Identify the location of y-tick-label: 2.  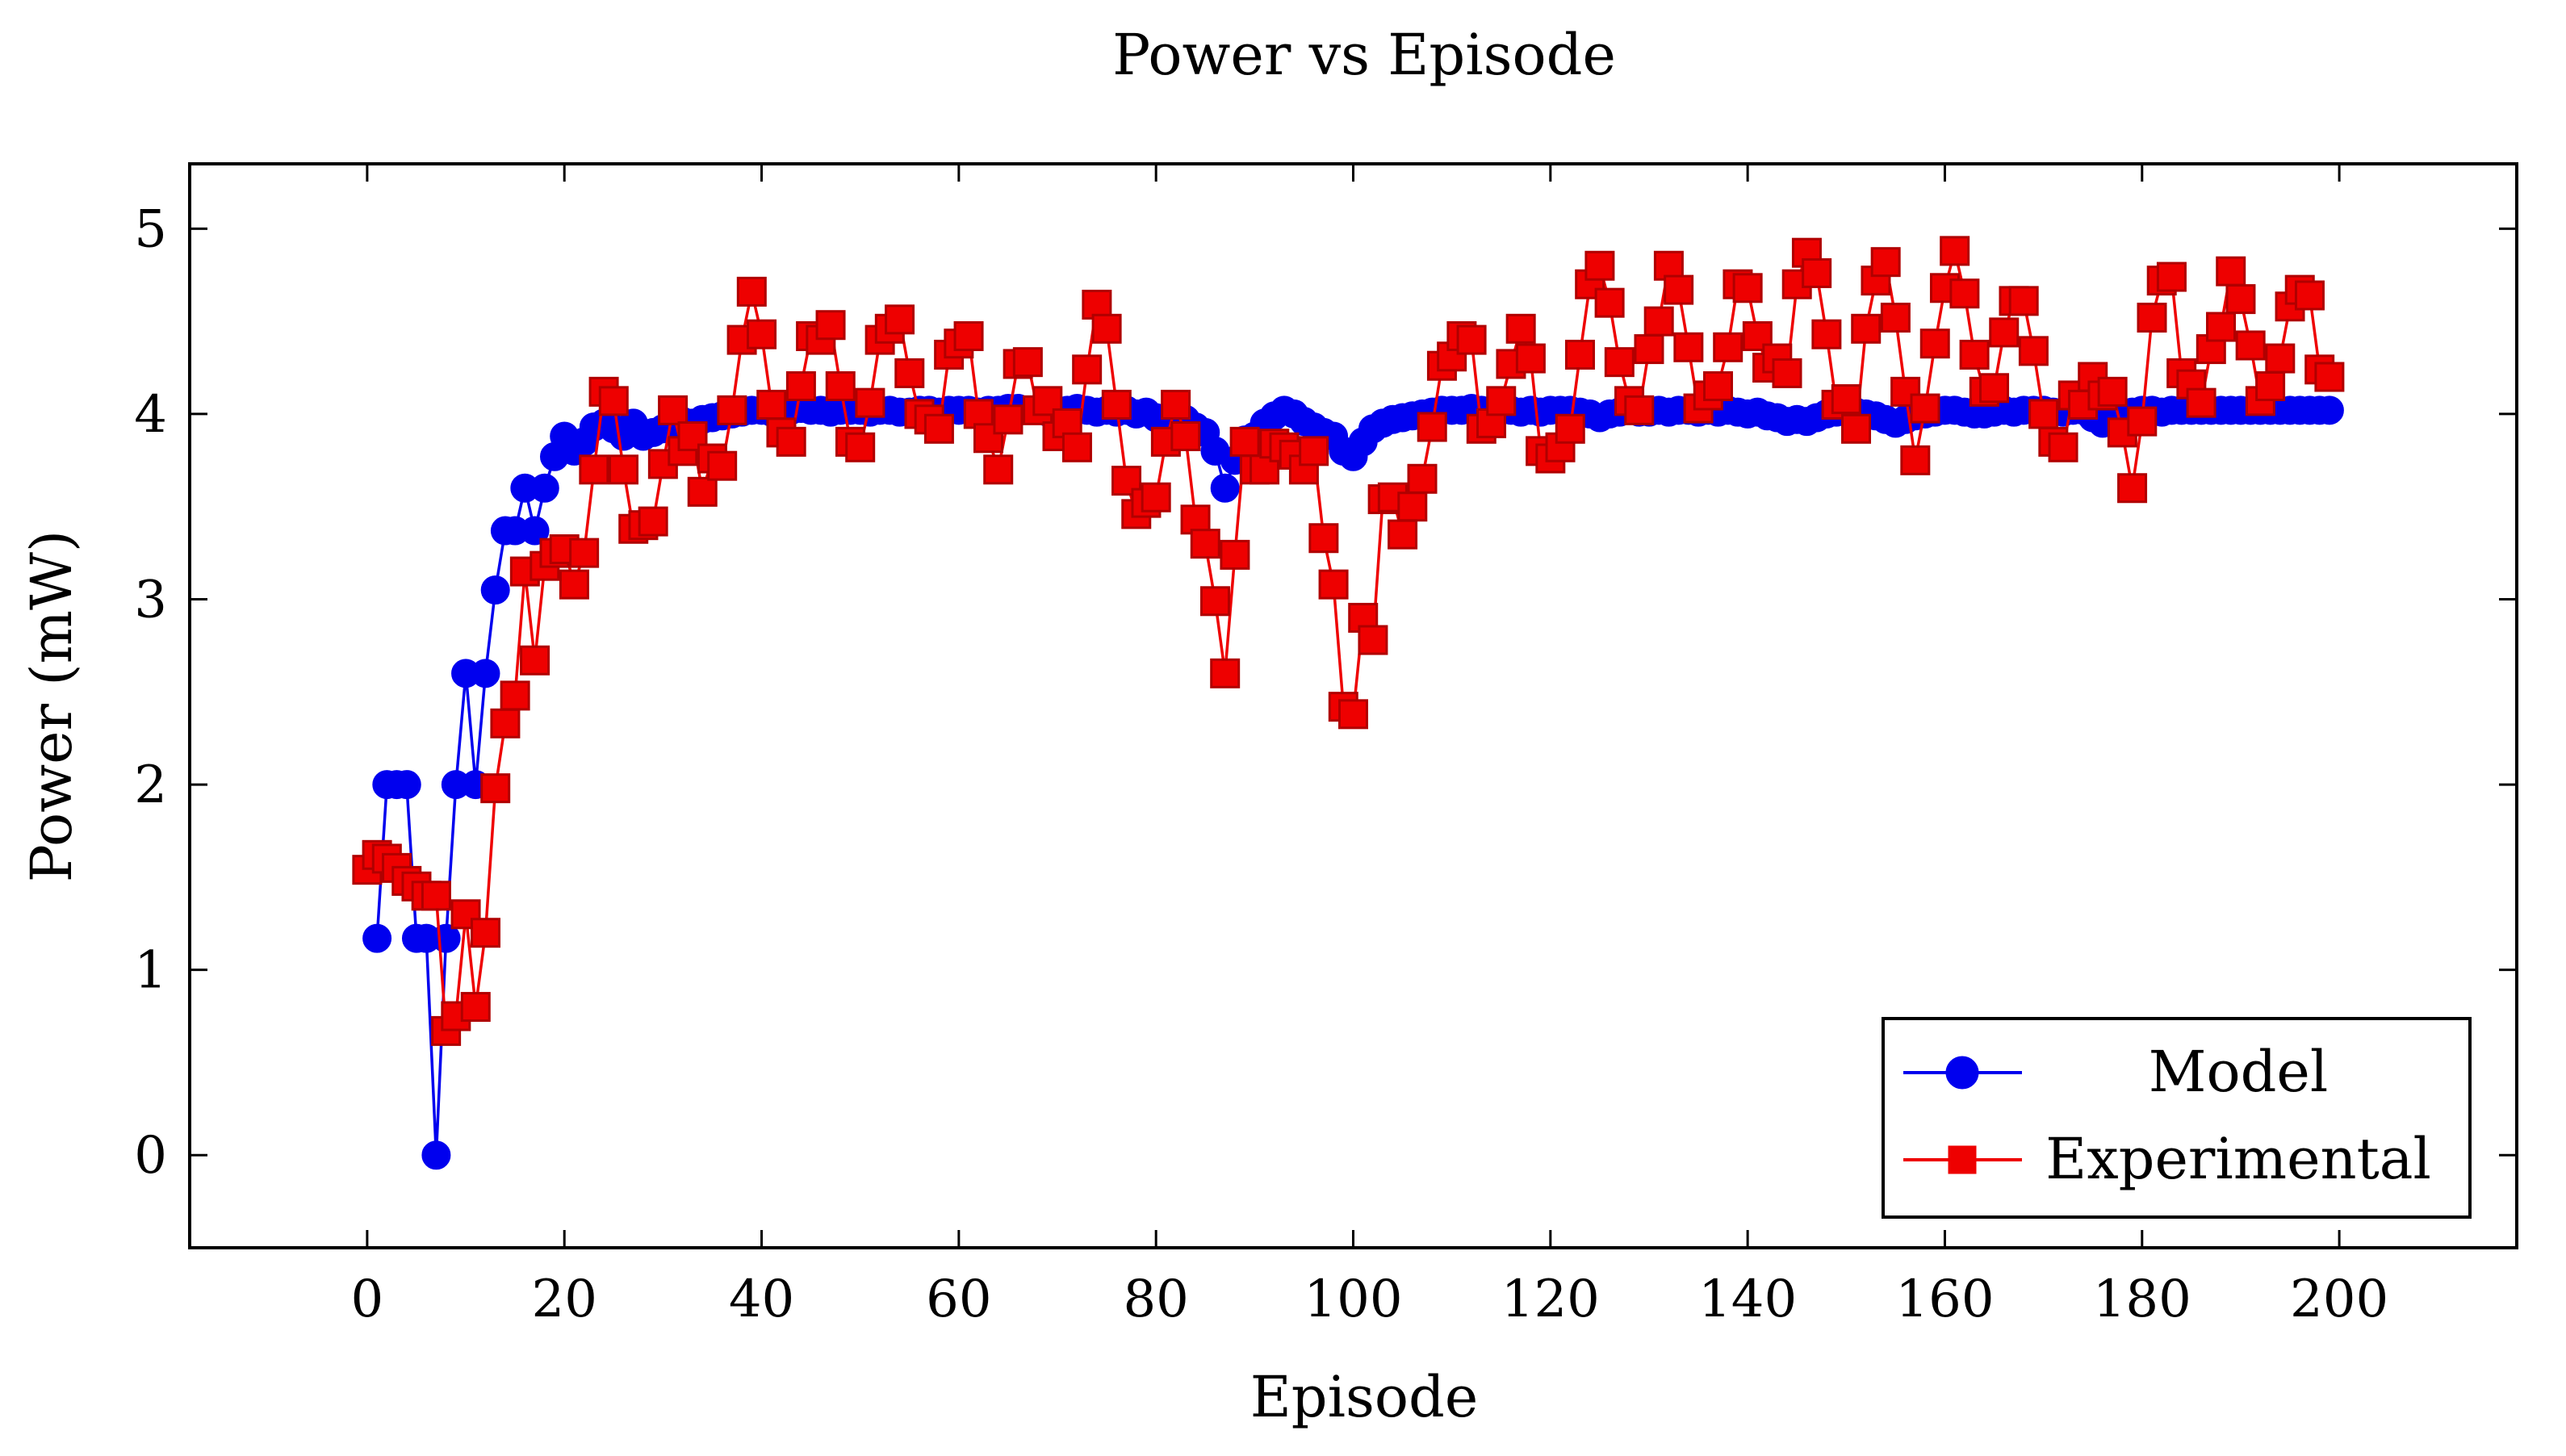
(150, 785).